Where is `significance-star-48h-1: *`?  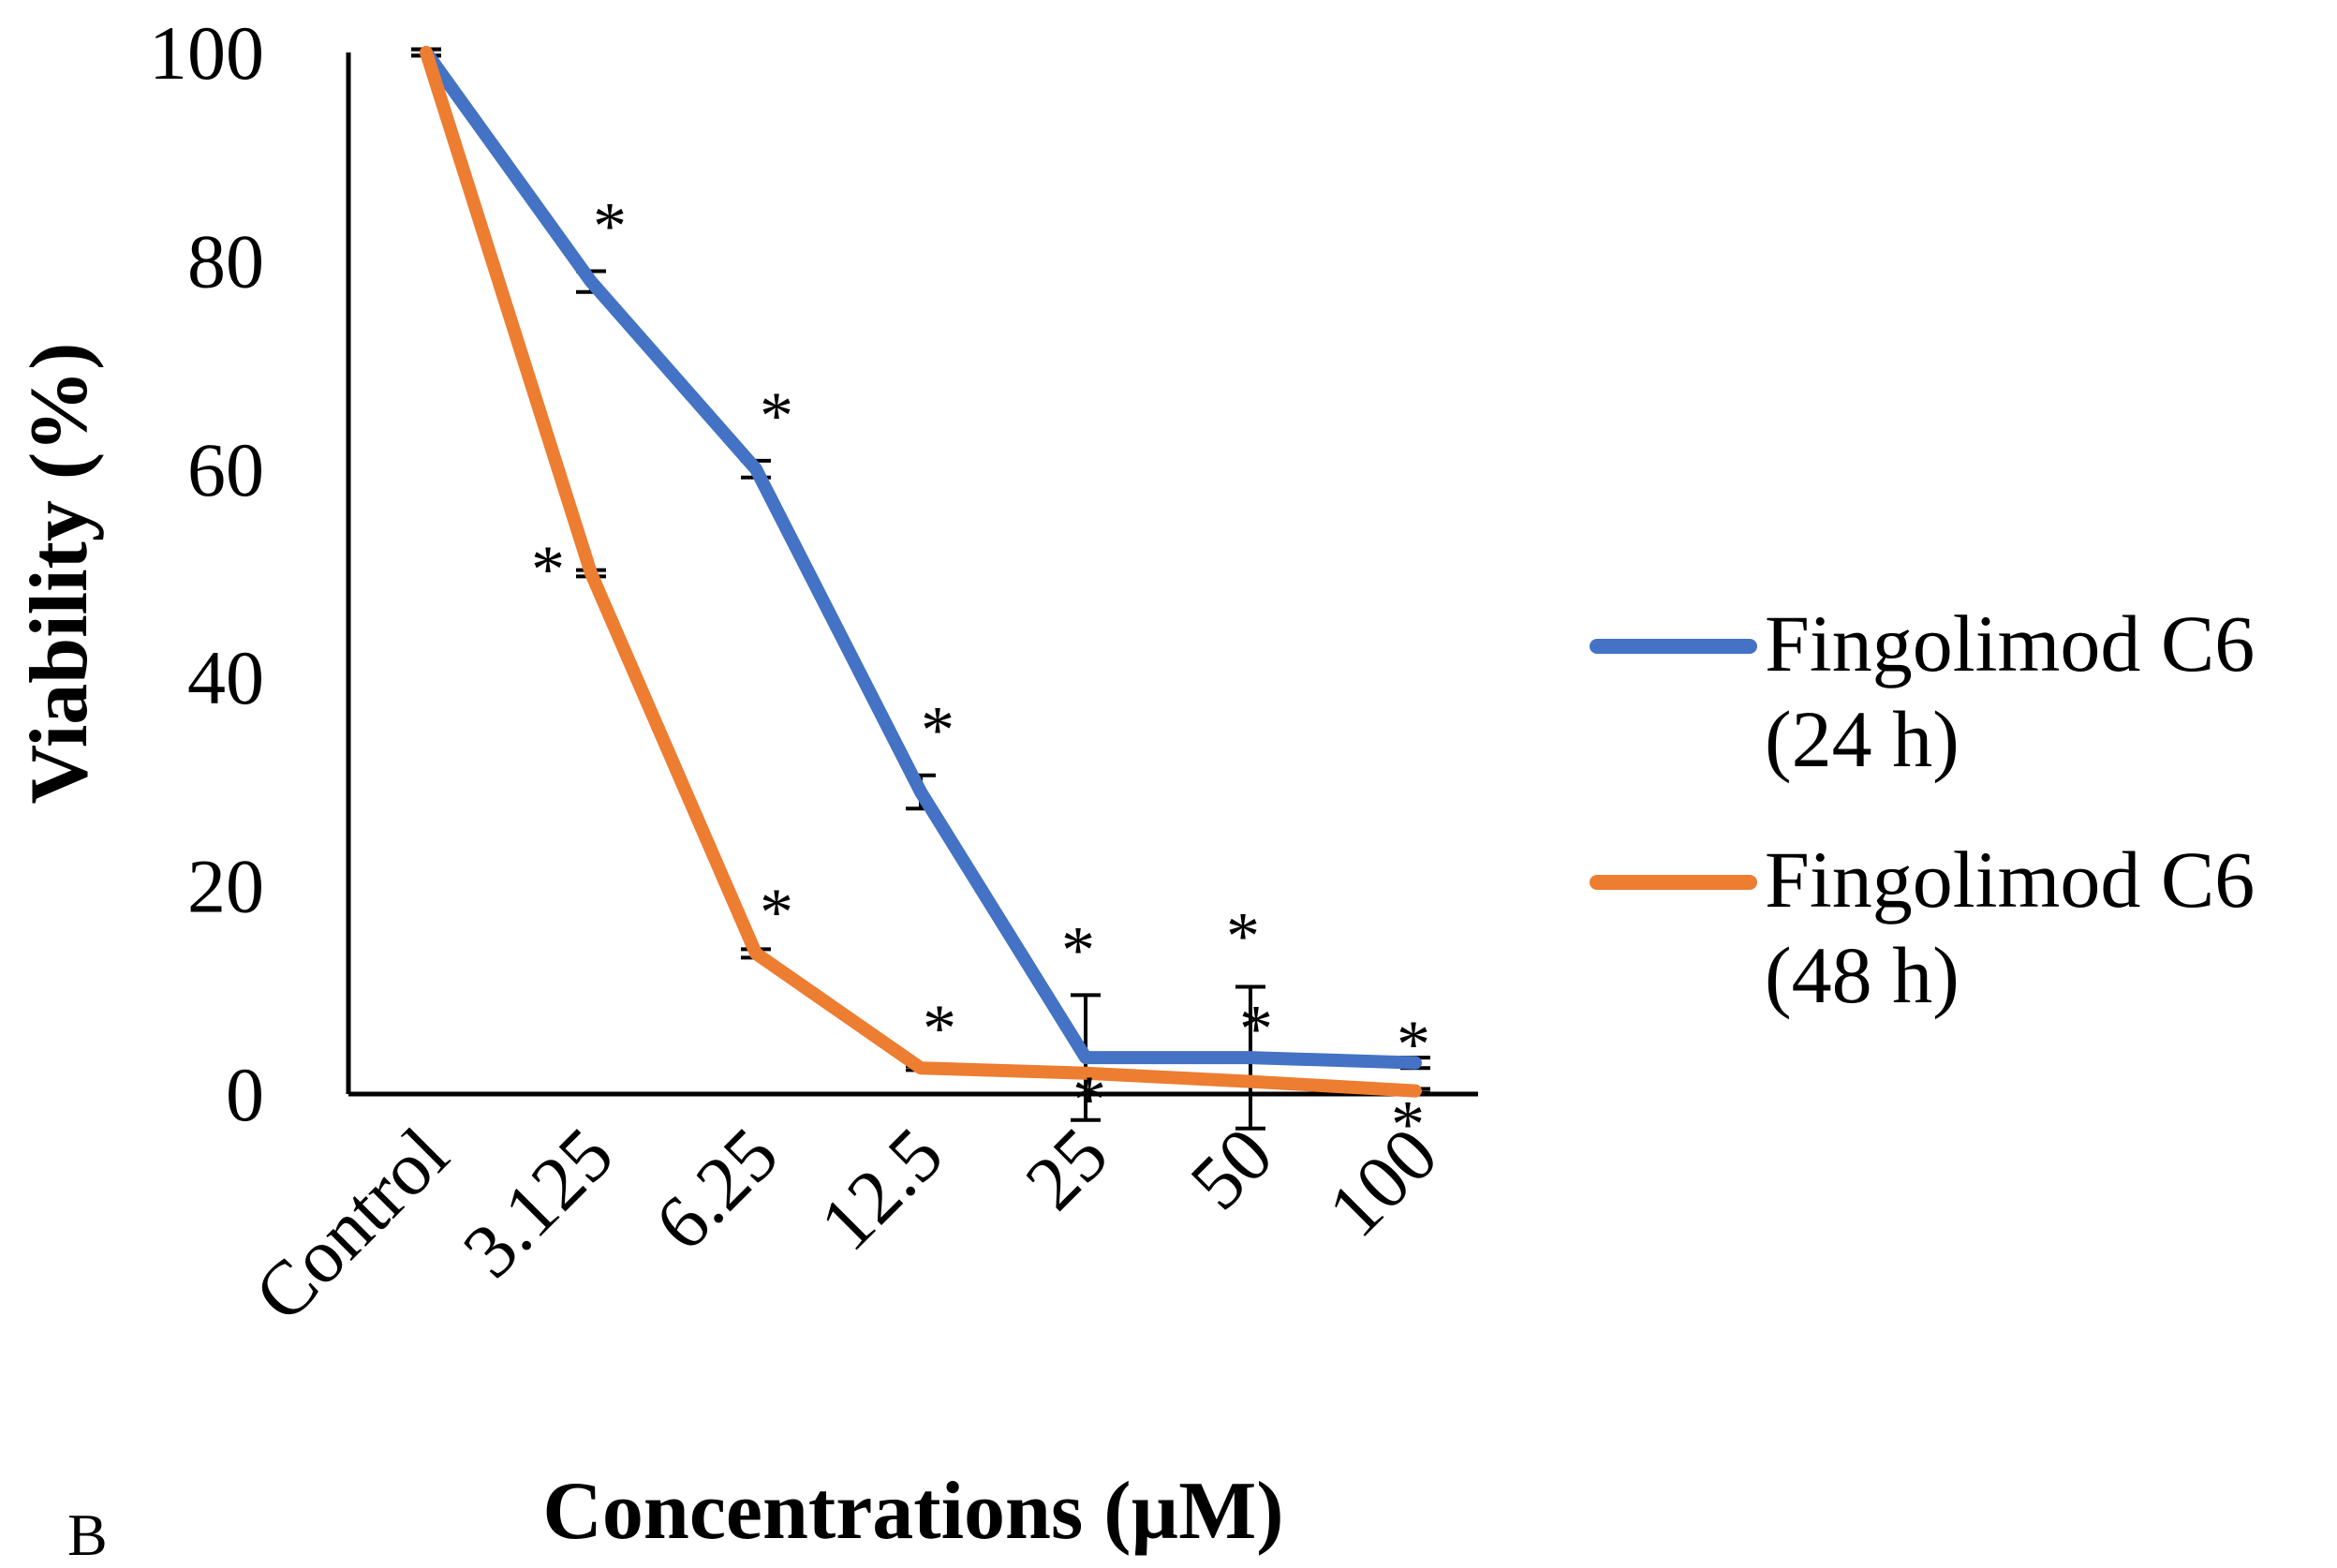 significance-star-48h-1: * is located at coordinates (548, 569).